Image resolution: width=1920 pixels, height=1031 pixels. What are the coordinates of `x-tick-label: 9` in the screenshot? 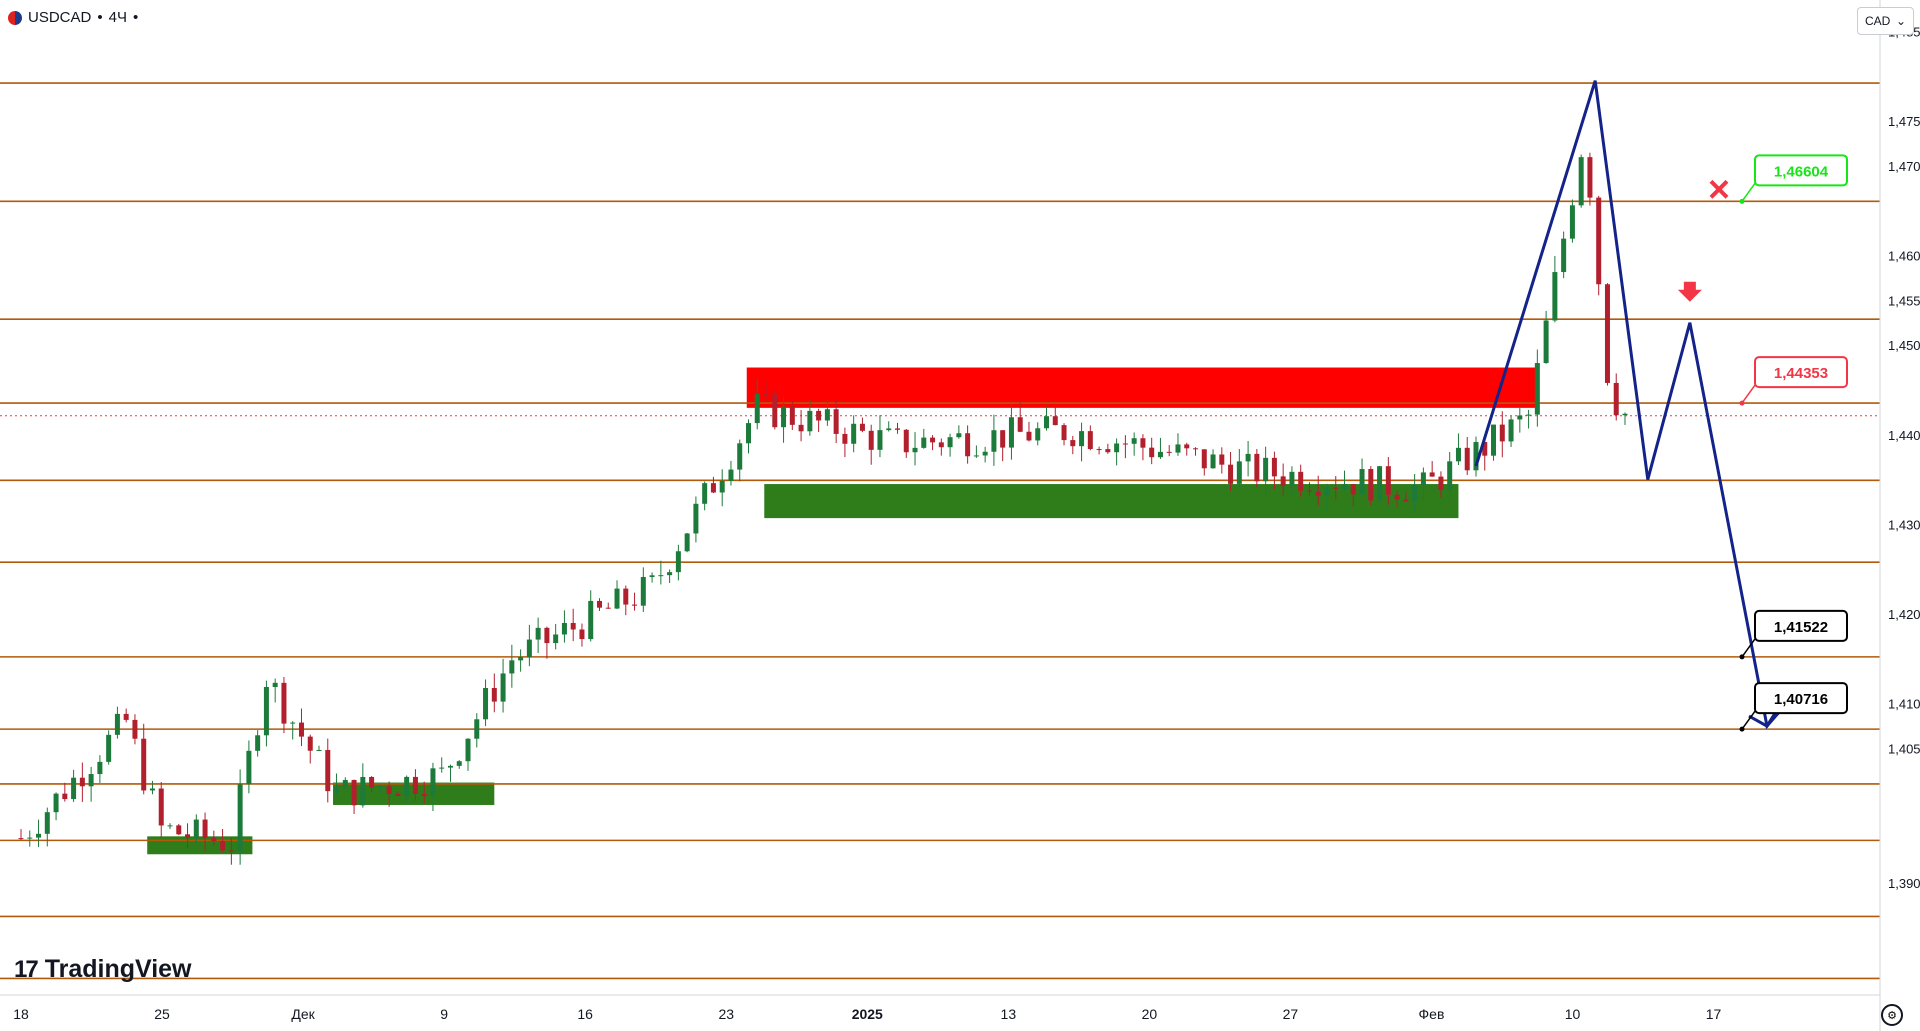 It's located at (444, 1014).